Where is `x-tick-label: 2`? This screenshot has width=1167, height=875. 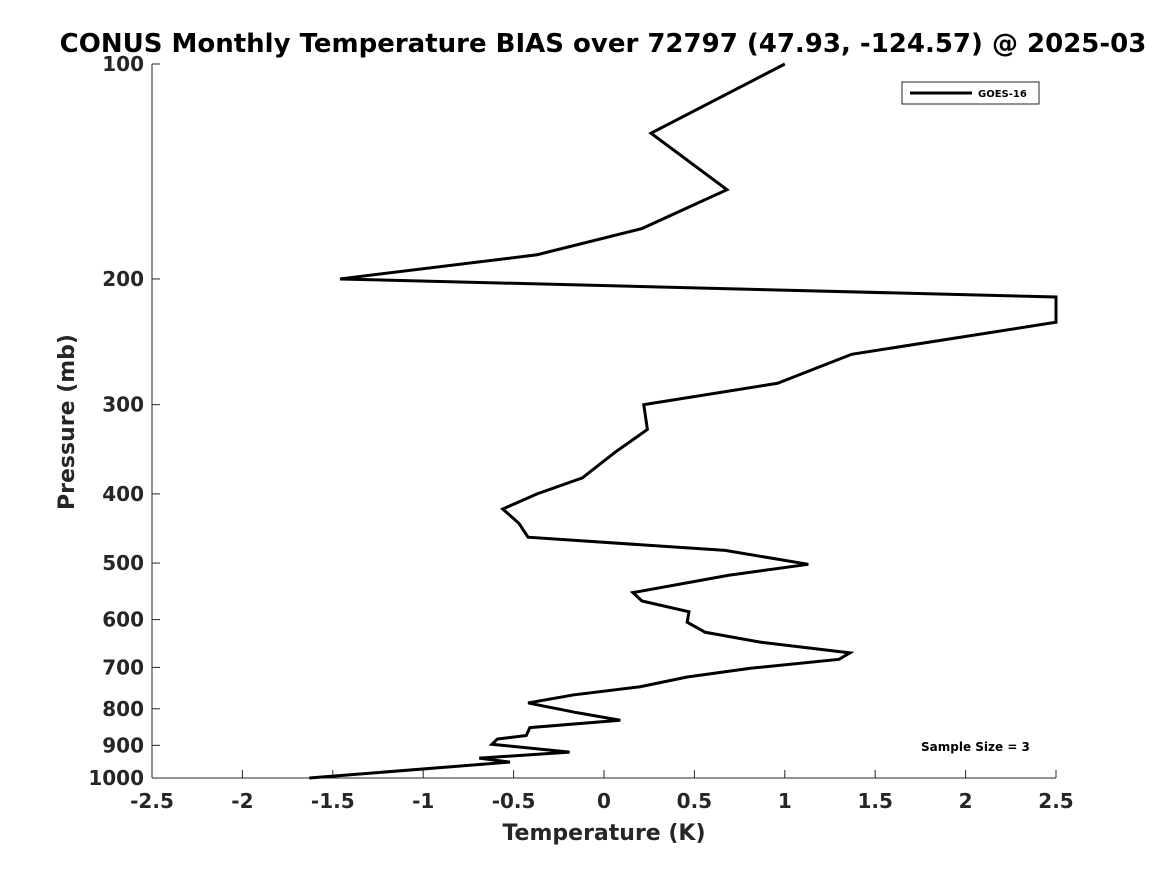
x-tick-label: 2 is located at coordinates (966, 801).